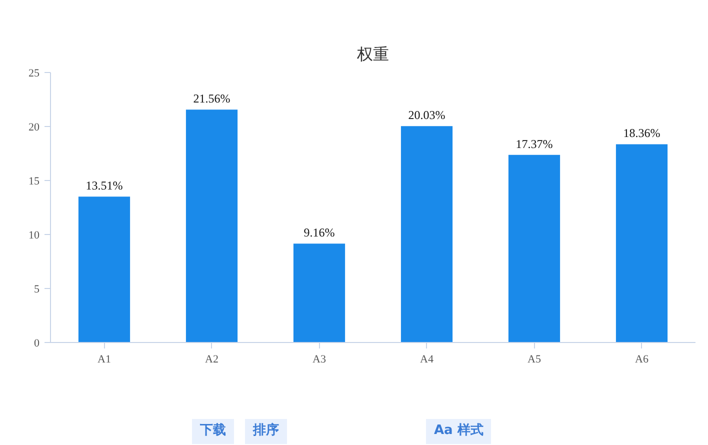 The height and width of the screenshot is (445, 708). Describe the element at coordinates (37, 344) in the screenshot. I see `y-tick-label: 0` at that location.